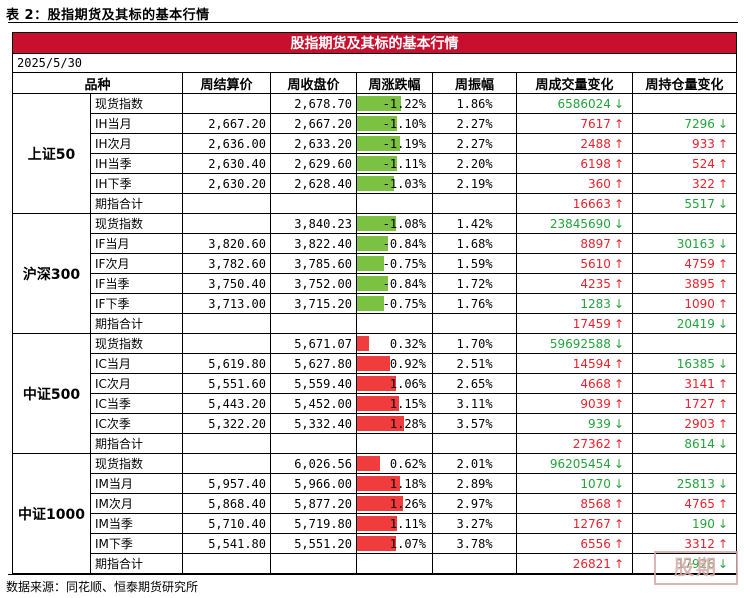  What do you see at coordinates (375, 523) in the screenshot?
I see `table-row: IM当季 5,710.40 5,719.80 1.11% 3.27% 12767 ↑ 190 ↓` at bounding box center [375, 523].